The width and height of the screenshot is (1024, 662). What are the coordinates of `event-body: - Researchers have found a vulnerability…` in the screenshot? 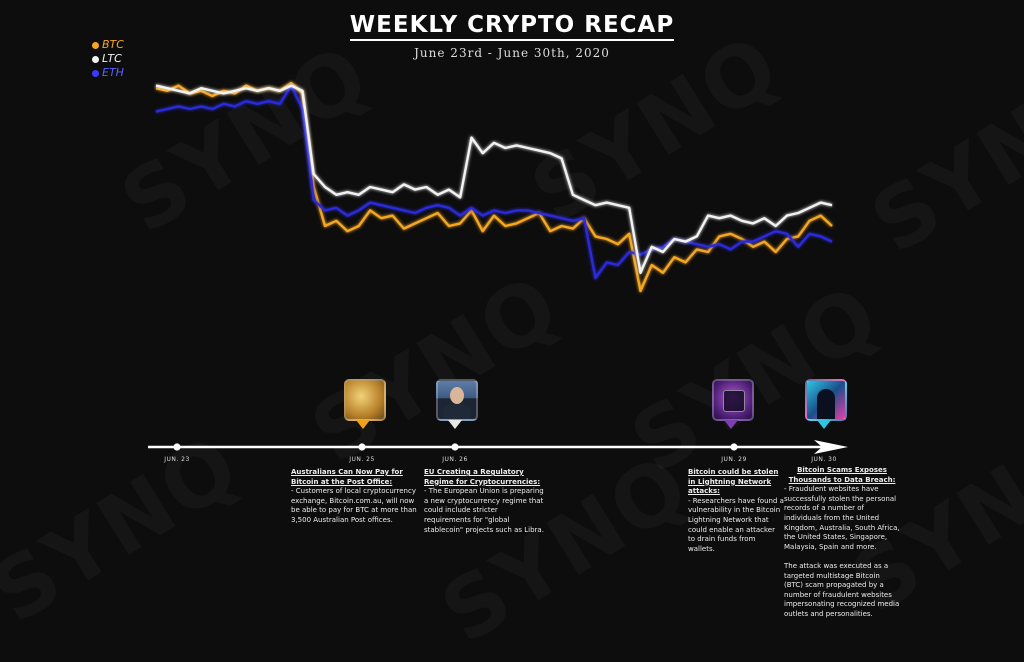 It's located at (736, 524).